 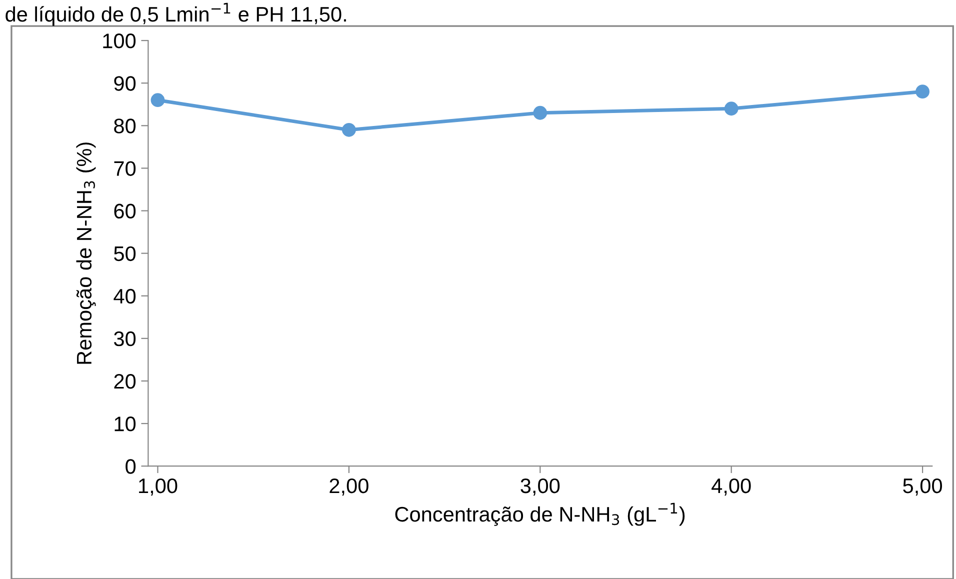 I want to click on y-axis-title: Remoção de N-NH$_{3}$ (%), so click(x=86, y=253).